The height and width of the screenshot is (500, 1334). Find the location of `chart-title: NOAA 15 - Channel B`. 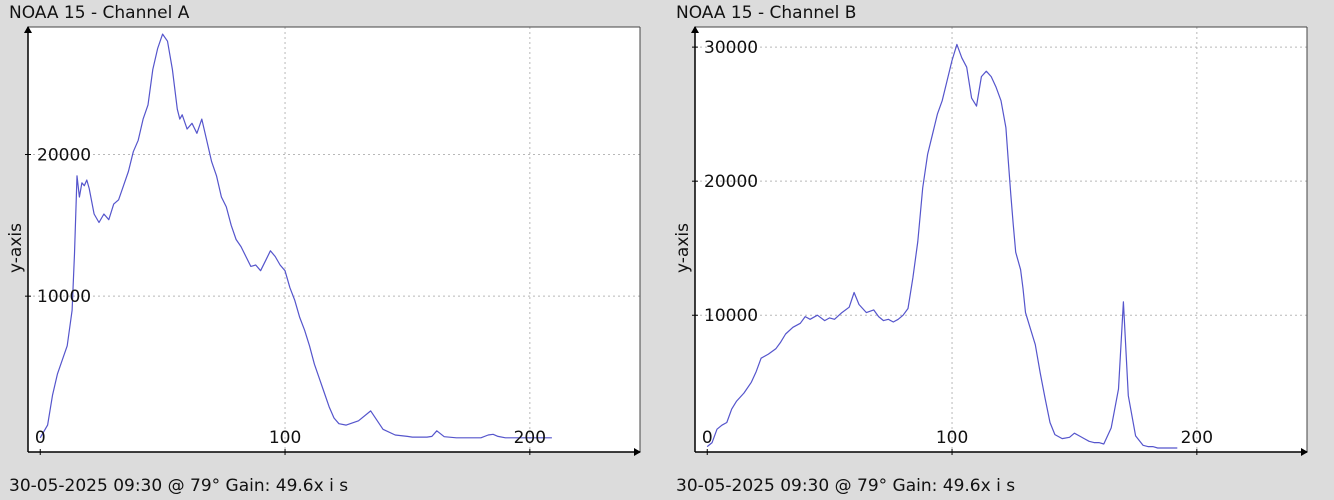

chart-title: NOAA 15 - Channel B is located at coordinates (766, 13).